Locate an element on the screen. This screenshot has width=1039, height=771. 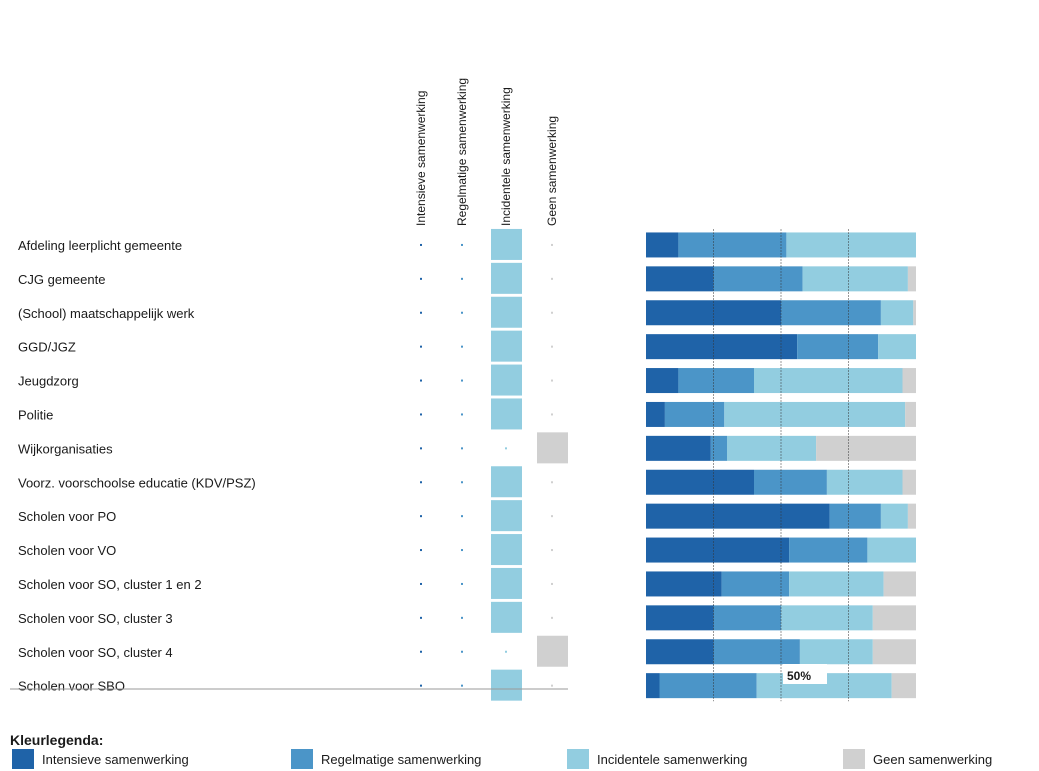
row-label: Jeugdzorg is located at coordinates (48, 381).